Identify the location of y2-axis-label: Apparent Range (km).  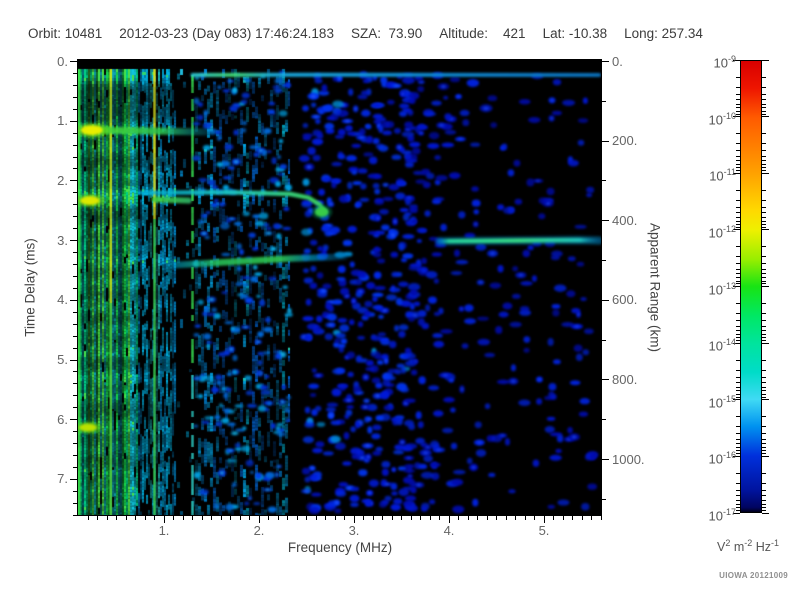
(655, 287).